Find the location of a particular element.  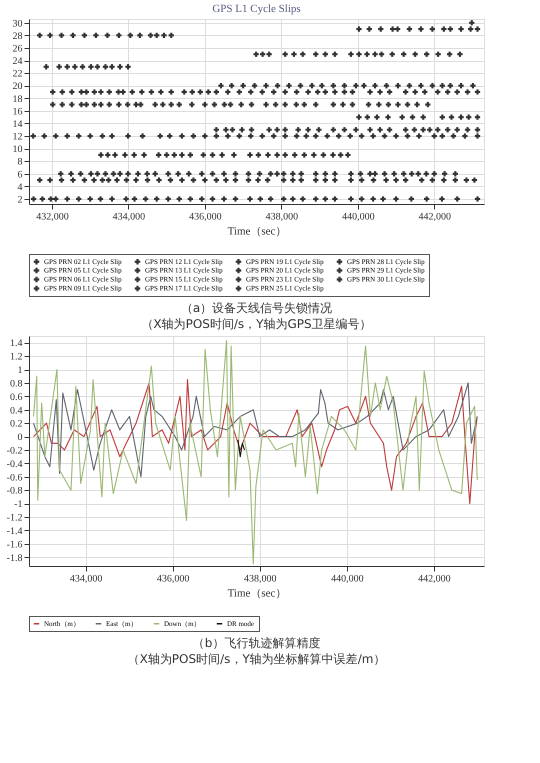

y-tick-label: 2 is located at coordinates (20, 200).